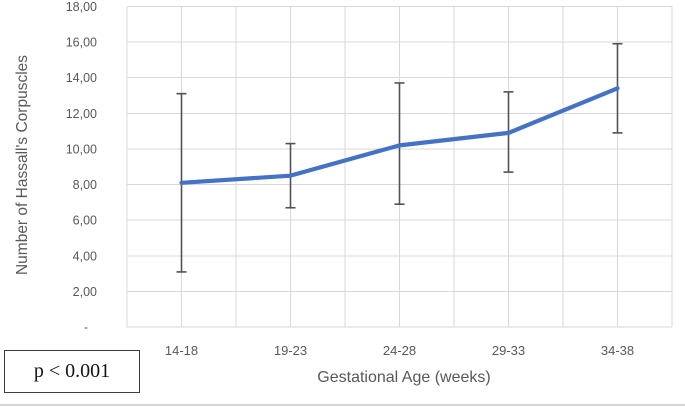 The height and width of the screenshot is (410, 685). I want to click on y-tick-label: 12,00, so click(81, 114).